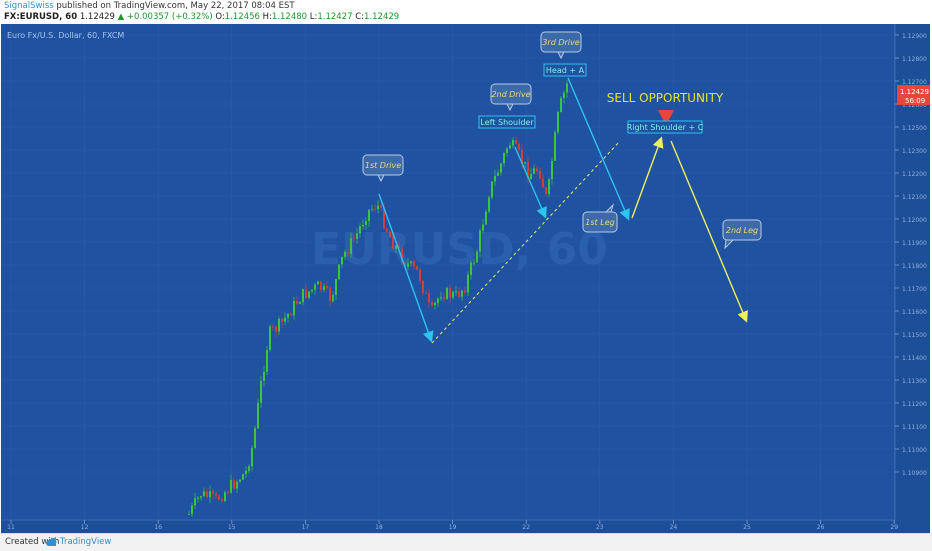 This screenshot has width=932, height=551. I want to click on leg1-arrow, so click(598, 149).